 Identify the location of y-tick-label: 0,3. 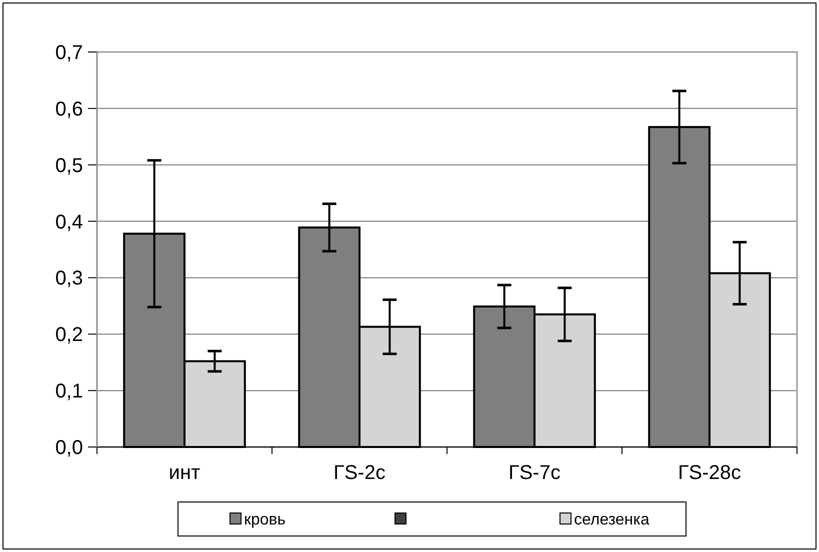
(69, 279).